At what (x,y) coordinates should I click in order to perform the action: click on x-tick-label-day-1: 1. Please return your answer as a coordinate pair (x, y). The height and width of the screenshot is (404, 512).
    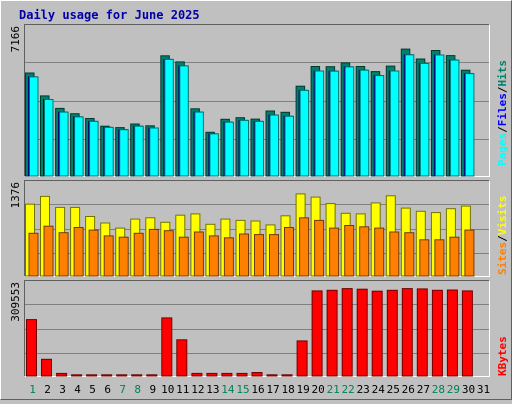
    Looking at the image, I should click on (32, 389).